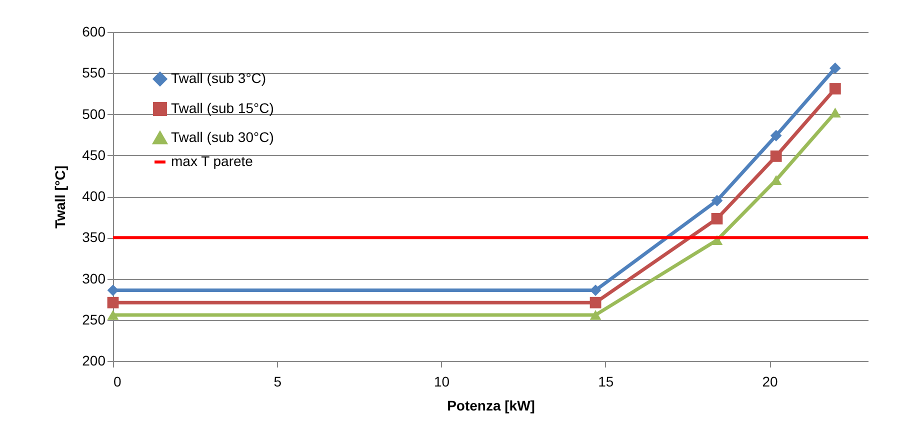 Image resolution: width=901 pixels, height=423 pixels. What do you see at coordinates (94, 154) in the screenshot?
I see `y-tick-label: 450` at bounding box center [94, 154].